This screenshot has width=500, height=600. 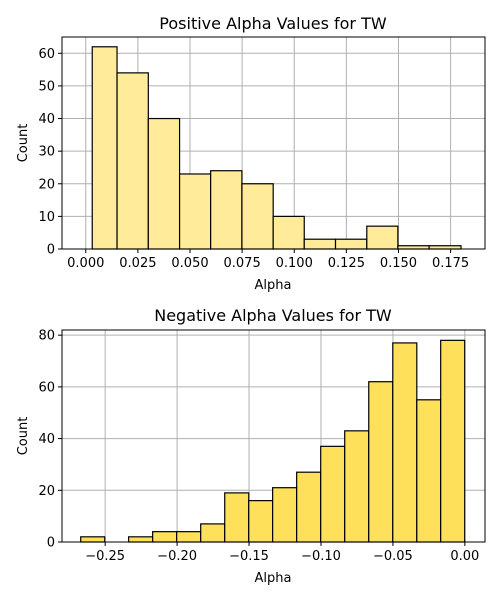 What do you see at coordinates (46, 86) in the screenshot?
I see `y-tick-label: 50` at bounding box center [46, 86].